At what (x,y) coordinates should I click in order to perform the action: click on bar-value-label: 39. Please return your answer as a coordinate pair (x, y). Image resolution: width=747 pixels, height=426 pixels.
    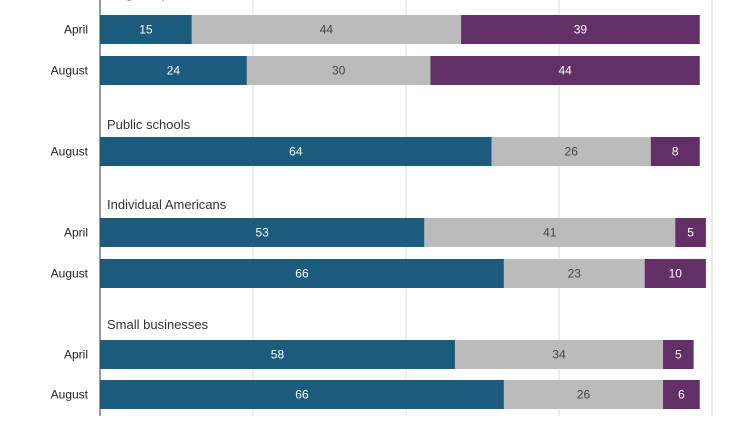
    Looking at the image, I should click on (581, 30).